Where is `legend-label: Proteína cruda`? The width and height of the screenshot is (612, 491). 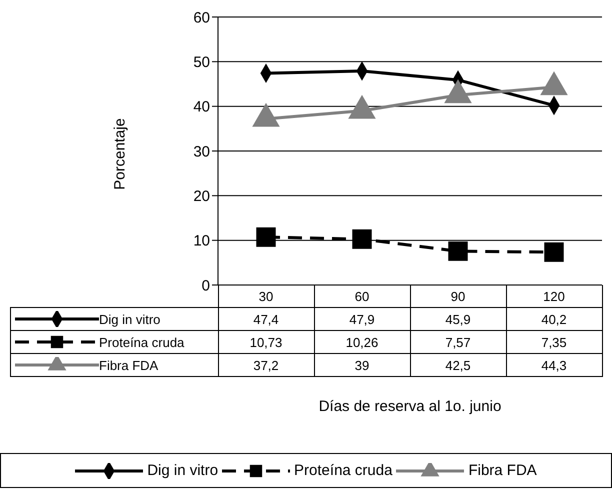
legend-label: Proteína cruda is located at coordinates (343, 470).